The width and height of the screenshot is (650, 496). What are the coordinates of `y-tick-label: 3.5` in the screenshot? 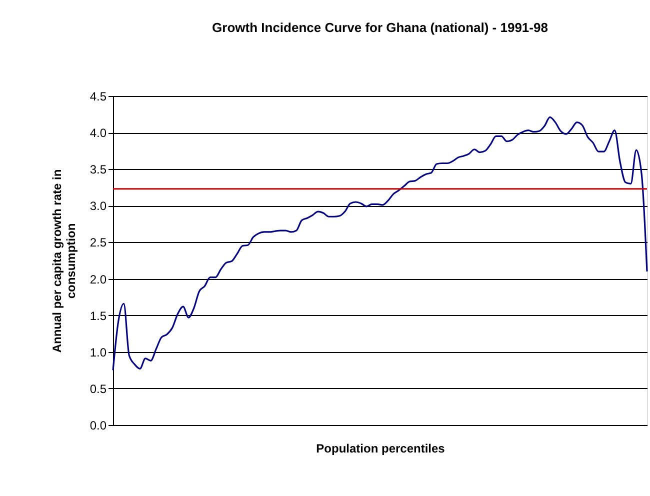 It's located at (98, 169).